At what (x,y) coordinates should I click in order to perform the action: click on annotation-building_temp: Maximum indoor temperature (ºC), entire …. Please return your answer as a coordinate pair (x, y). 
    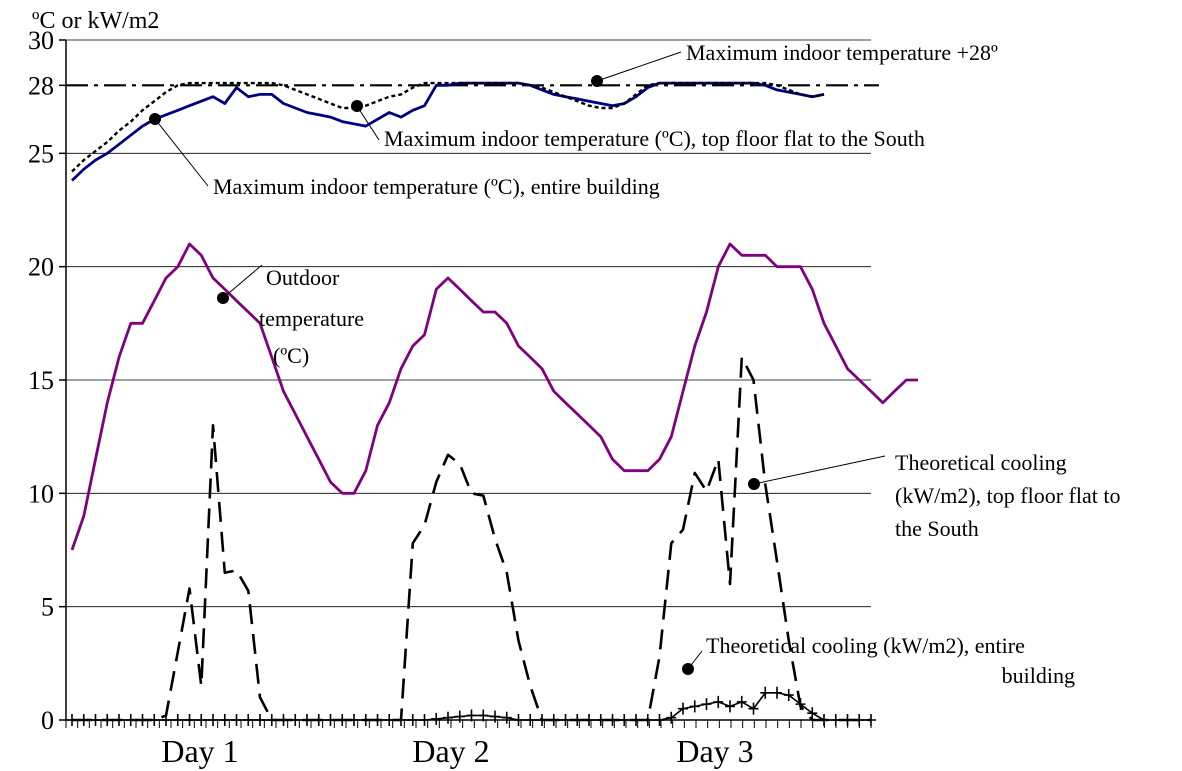
    Looking at the image, I should click on (436, 186).